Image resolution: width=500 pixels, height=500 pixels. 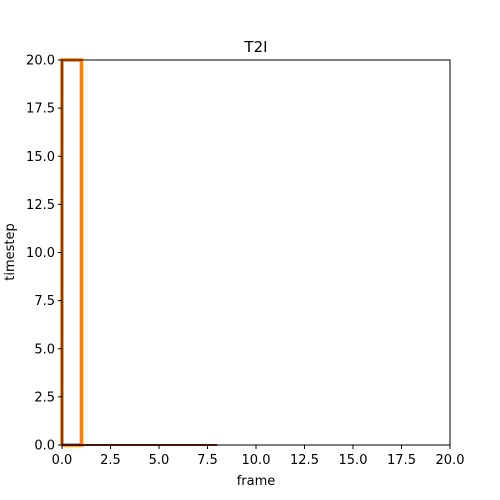 I want to click on x-tick-label: 20.0, so click(x=450, y=460).